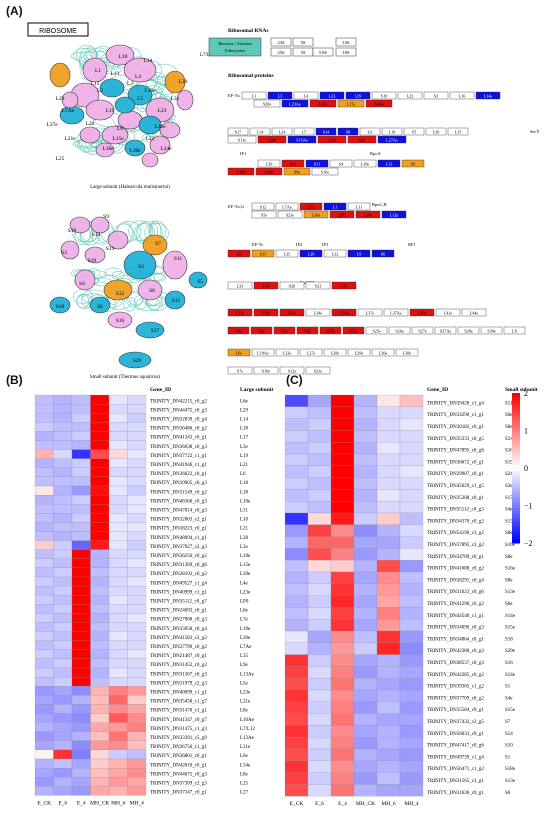 This screenshot has height=826, width=550. What do you see at coordinates (178, 601) in the screenshot?
I see `gene-id-label: TRINITY_DN35112_c0_g7` at bounding box center [178, 601].